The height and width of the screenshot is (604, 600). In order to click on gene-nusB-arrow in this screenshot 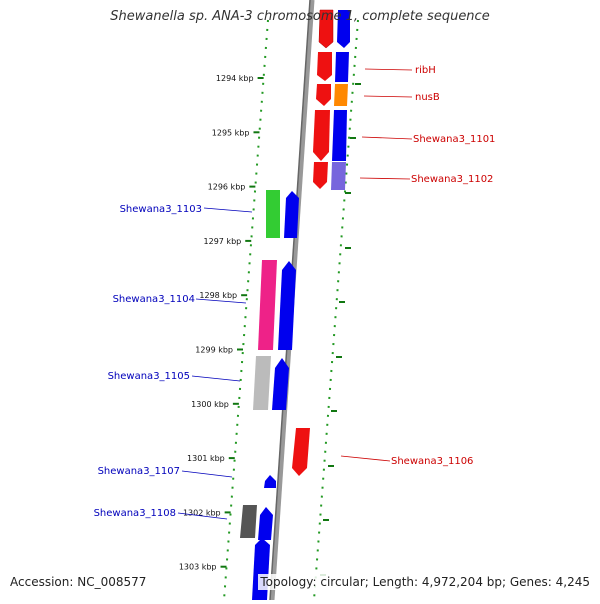, I will do `click(332, 95)`.